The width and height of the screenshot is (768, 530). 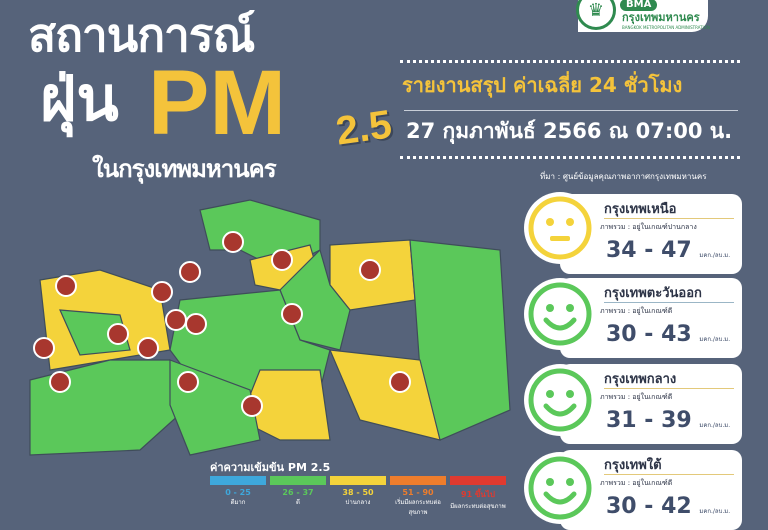 I want to click on logo-abbr: BMA, so click(x=639, y=5).